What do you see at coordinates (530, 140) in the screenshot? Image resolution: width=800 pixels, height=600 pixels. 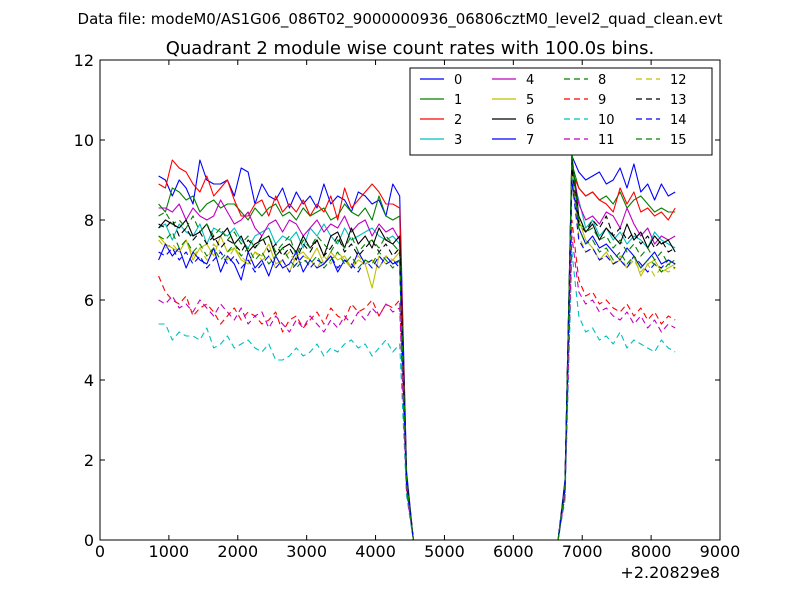 I see `legend-label-7: 7` at bounding box center [530, 140].